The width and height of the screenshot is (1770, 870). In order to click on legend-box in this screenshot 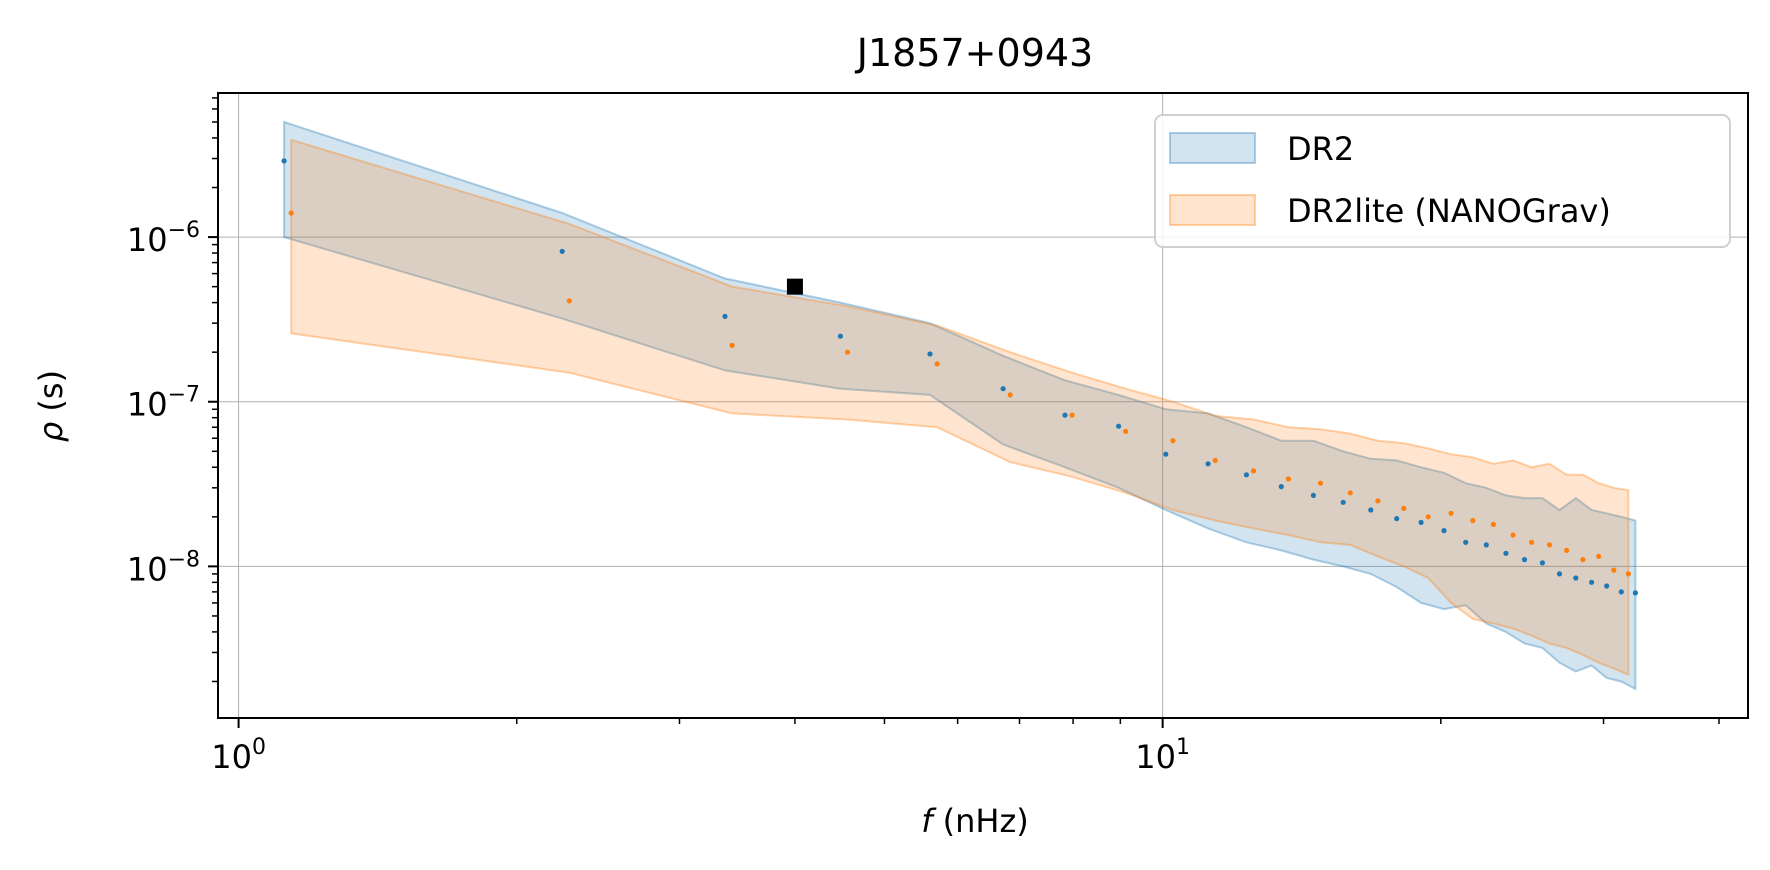, I will do `click(1442, 181)`.